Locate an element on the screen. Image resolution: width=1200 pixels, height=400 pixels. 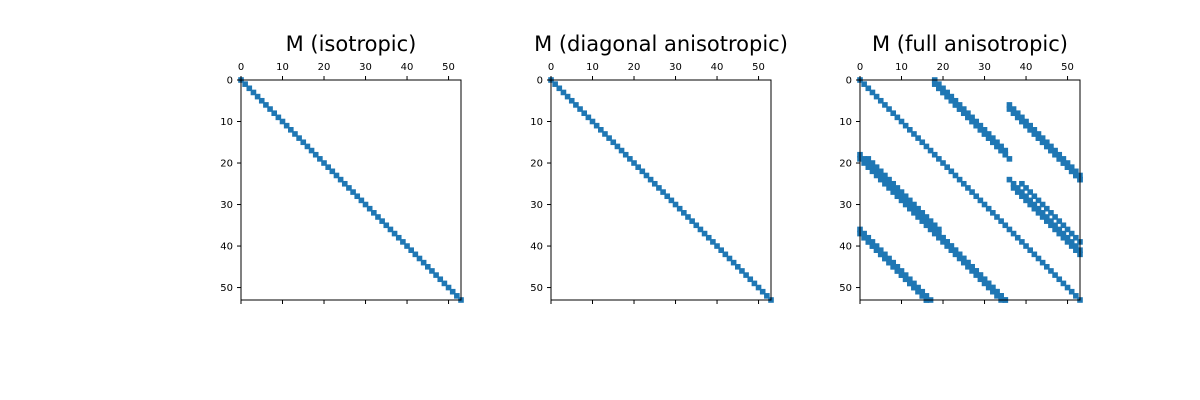
x-tick-label: 30 is located at coordinates (365, 67).